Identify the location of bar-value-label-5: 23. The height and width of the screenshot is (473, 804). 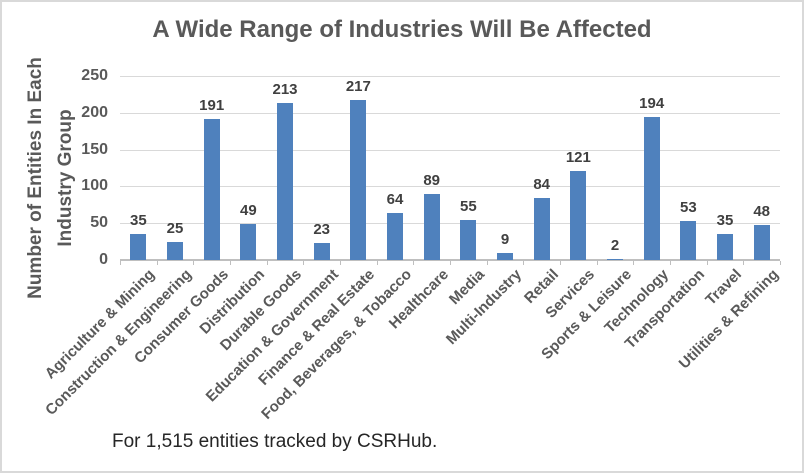
(321, 230).